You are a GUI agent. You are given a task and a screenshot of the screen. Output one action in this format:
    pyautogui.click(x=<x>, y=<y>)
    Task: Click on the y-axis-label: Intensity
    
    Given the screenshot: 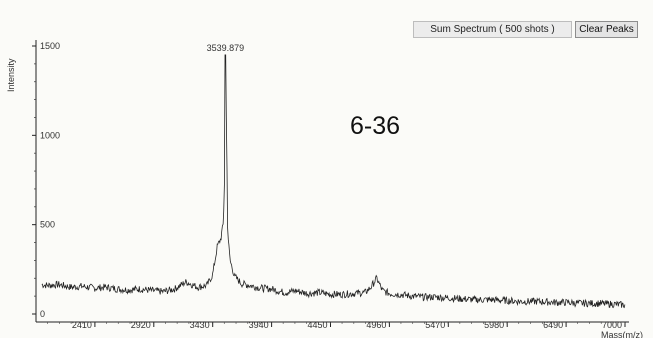 What is the action you would take?
    pyautogui.click(x=11, y=75)
    